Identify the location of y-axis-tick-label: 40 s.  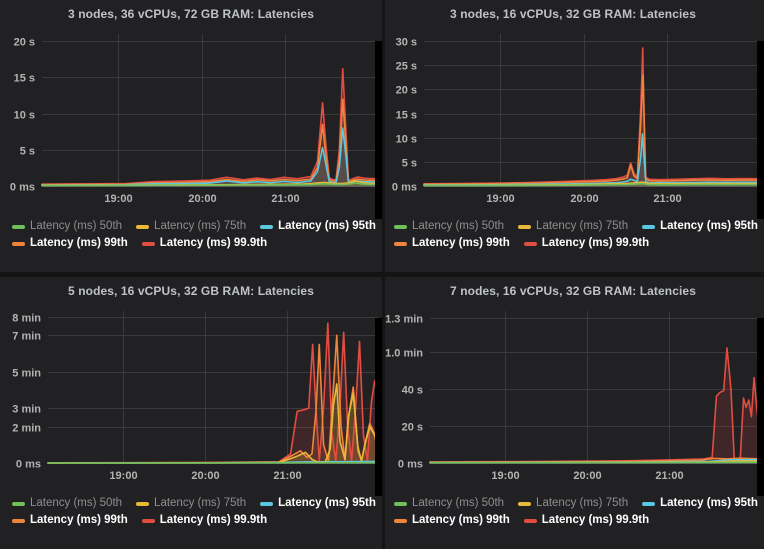
(412, 391).